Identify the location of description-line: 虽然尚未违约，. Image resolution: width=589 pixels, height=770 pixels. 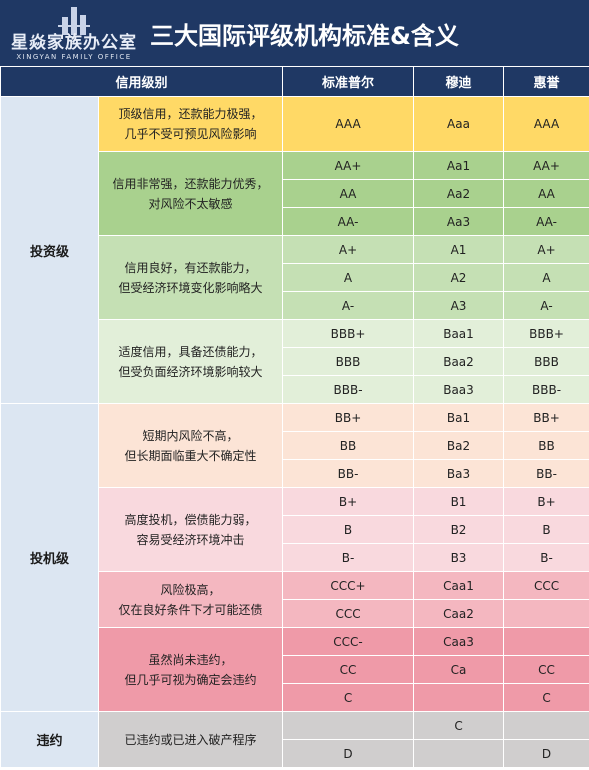
(190, 659).